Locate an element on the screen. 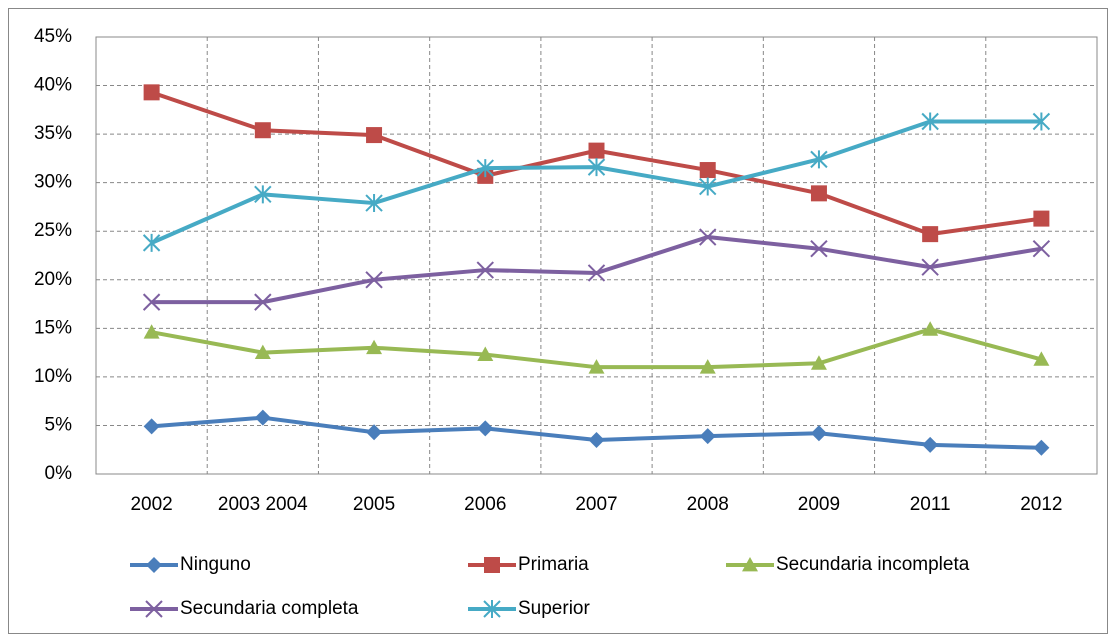 The image size is (1116, 641). legend-label: Primaria is located at coordinates (553, 564).